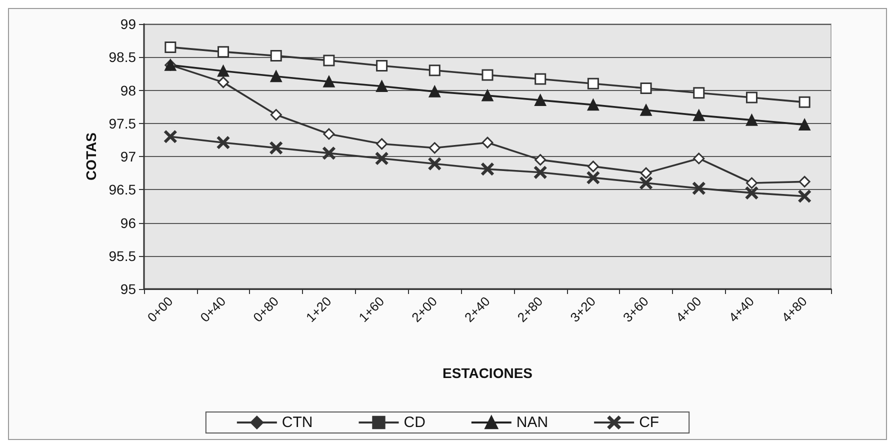  Describe the element at coordinates (532, 422) in the screenshot. I see `legend-label: NAN` at that location.